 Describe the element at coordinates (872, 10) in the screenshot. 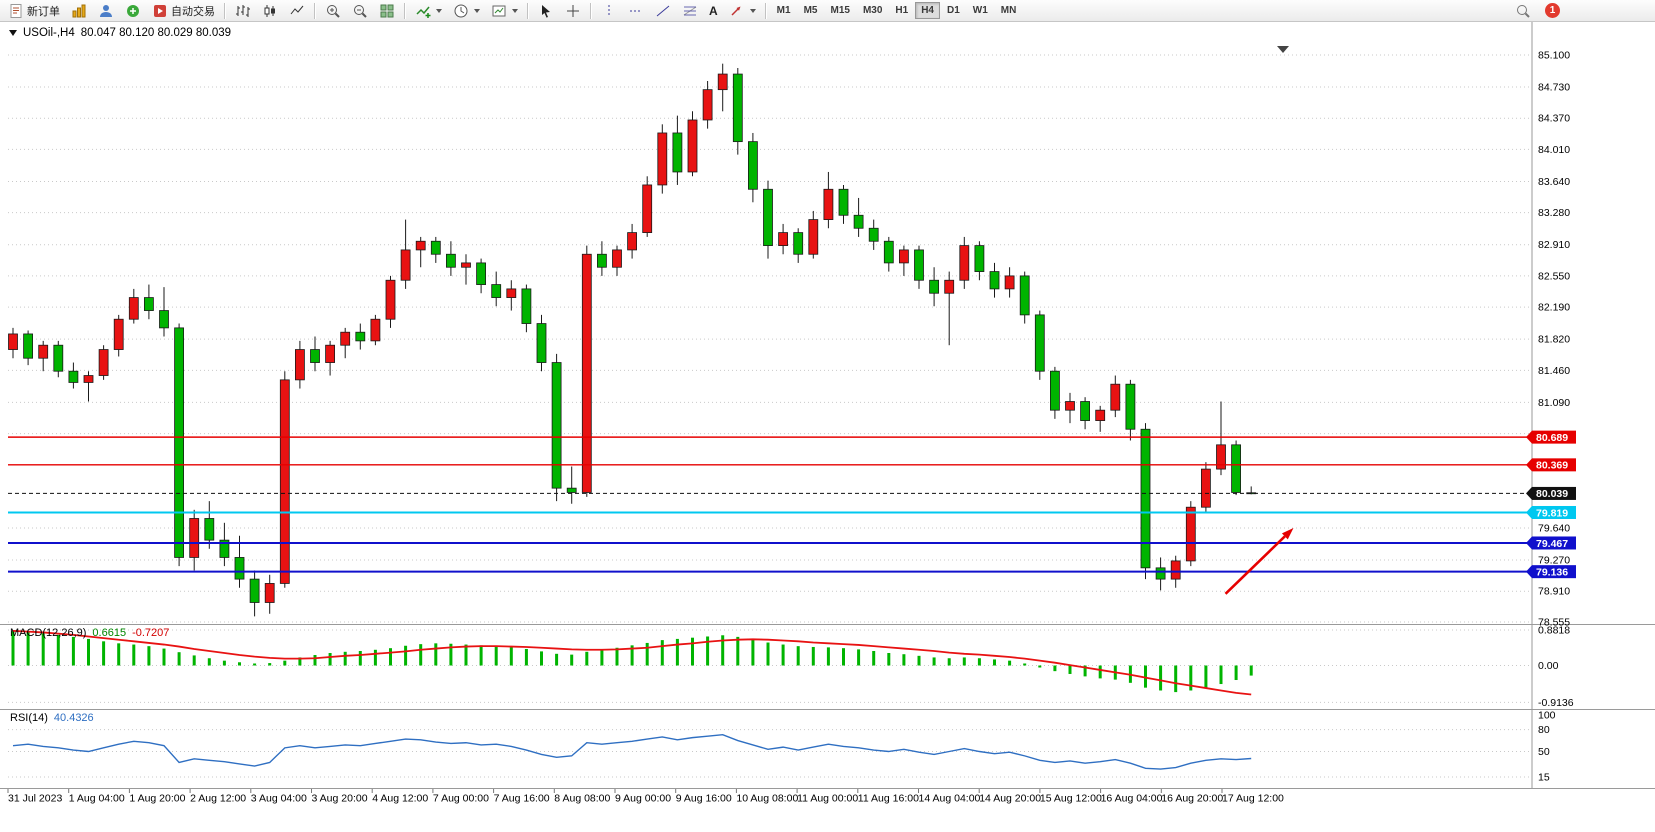

I see `timeframe-m30: M30` at that location.